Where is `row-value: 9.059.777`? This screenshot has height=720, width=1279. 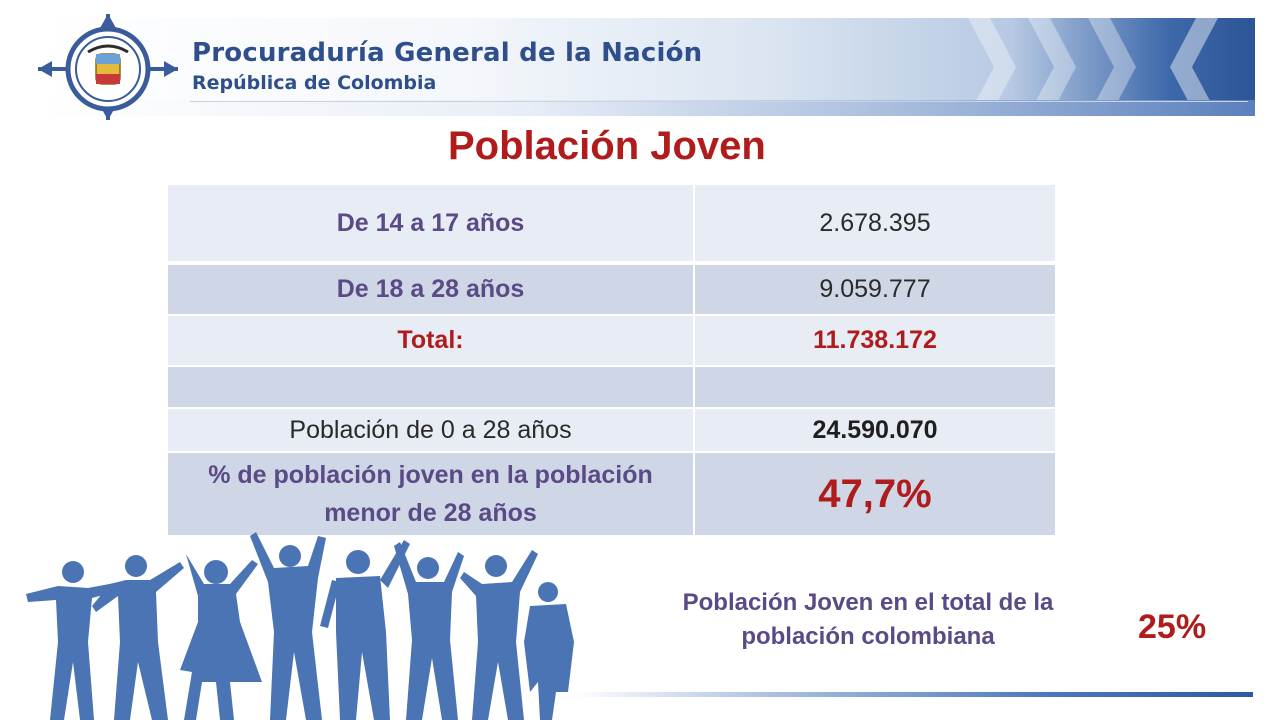 row-value: 9.059.777 is located at coordinates (875, 290).